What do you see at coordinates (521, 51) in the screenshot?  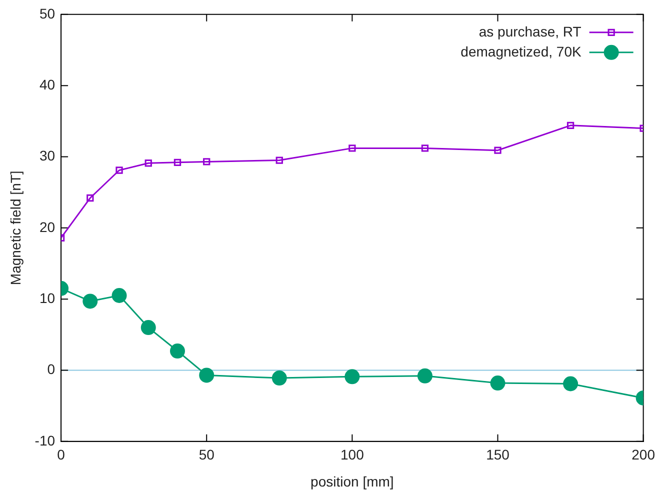 I see `legend-label: demagnetized, 70K` at bounding box center [521, 51].